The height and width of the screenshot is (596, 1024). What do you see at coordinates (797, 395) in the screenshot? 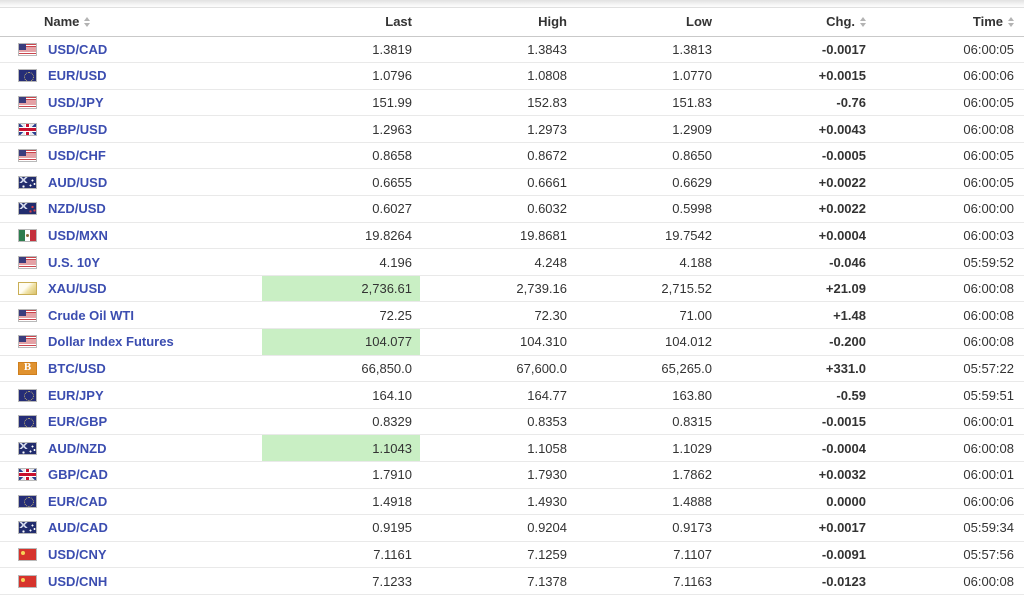
I see `change-value: -0.59` at bounding box center [797, 395].